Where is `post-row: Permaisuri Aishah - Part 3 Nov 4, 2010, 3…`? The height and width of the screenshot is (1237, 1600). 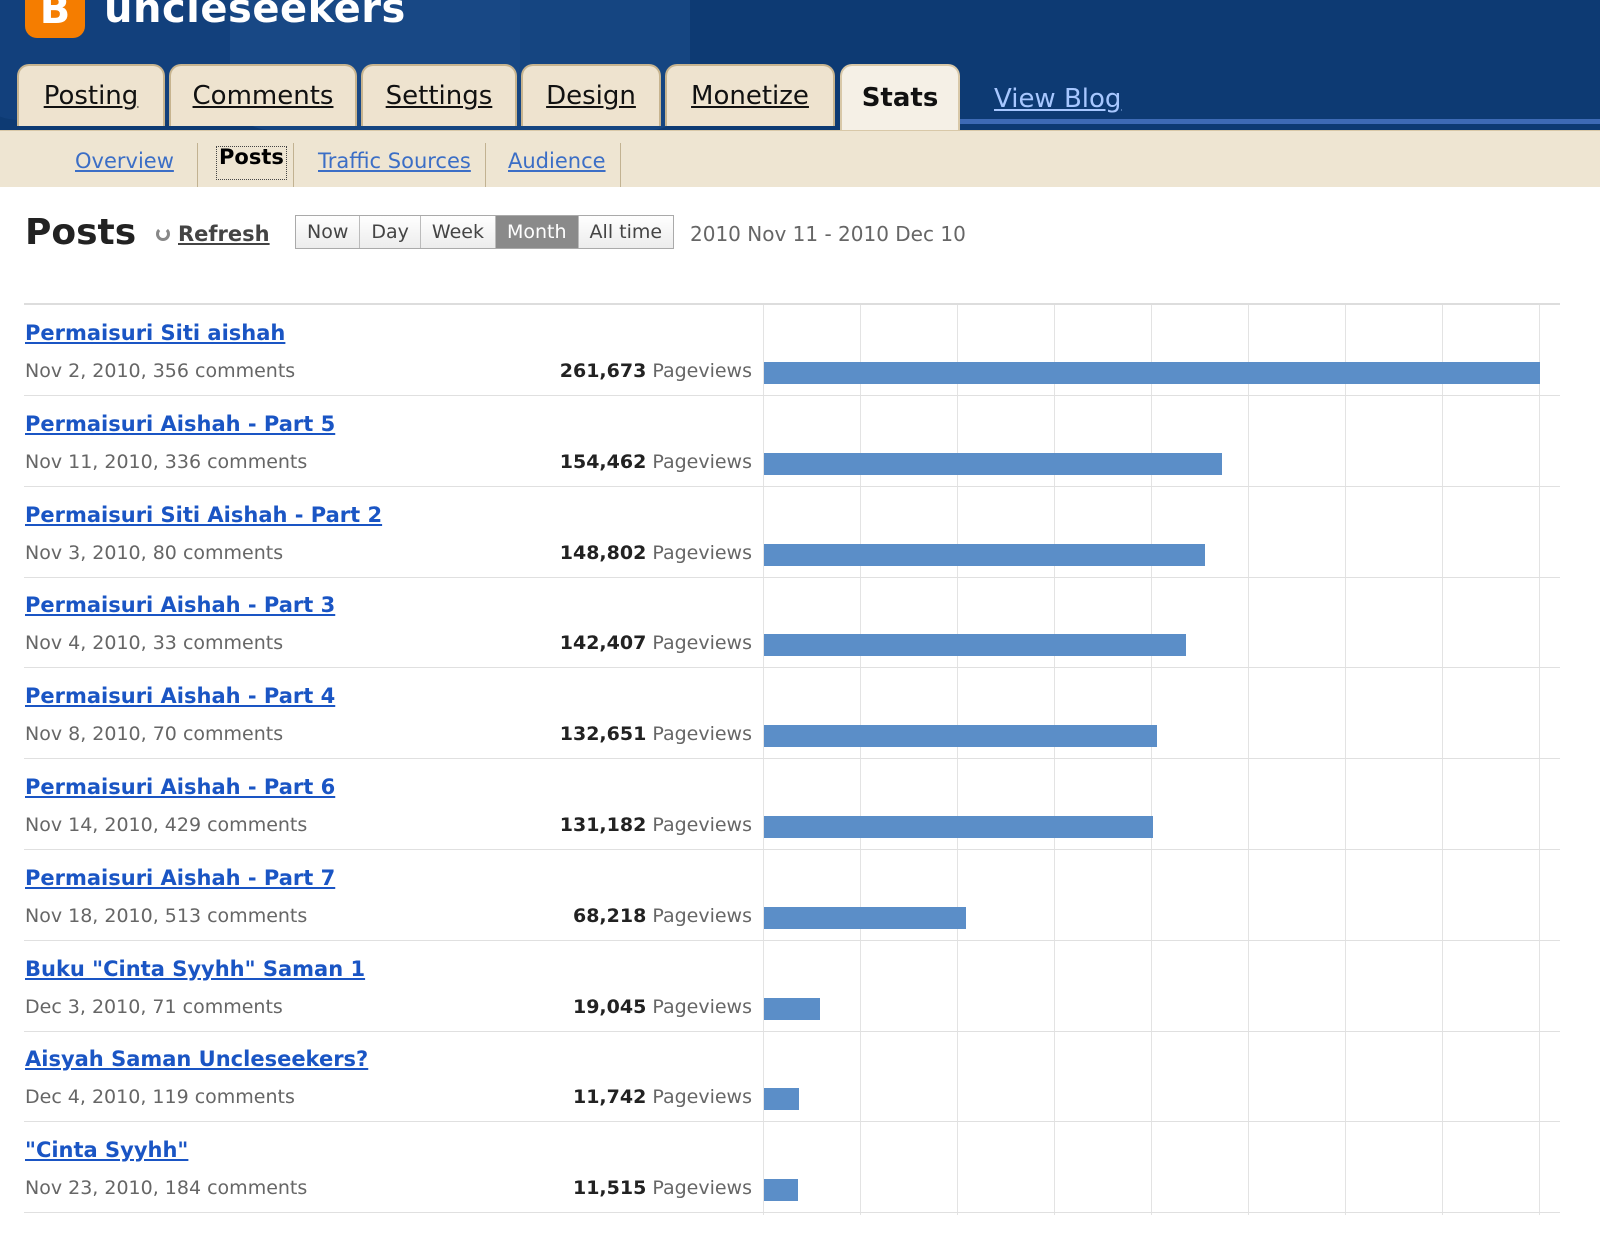
post-row: Permaisuri Aishah - Part 3 Nov 4, 2010, 3… is located at coordinates (800, 622).